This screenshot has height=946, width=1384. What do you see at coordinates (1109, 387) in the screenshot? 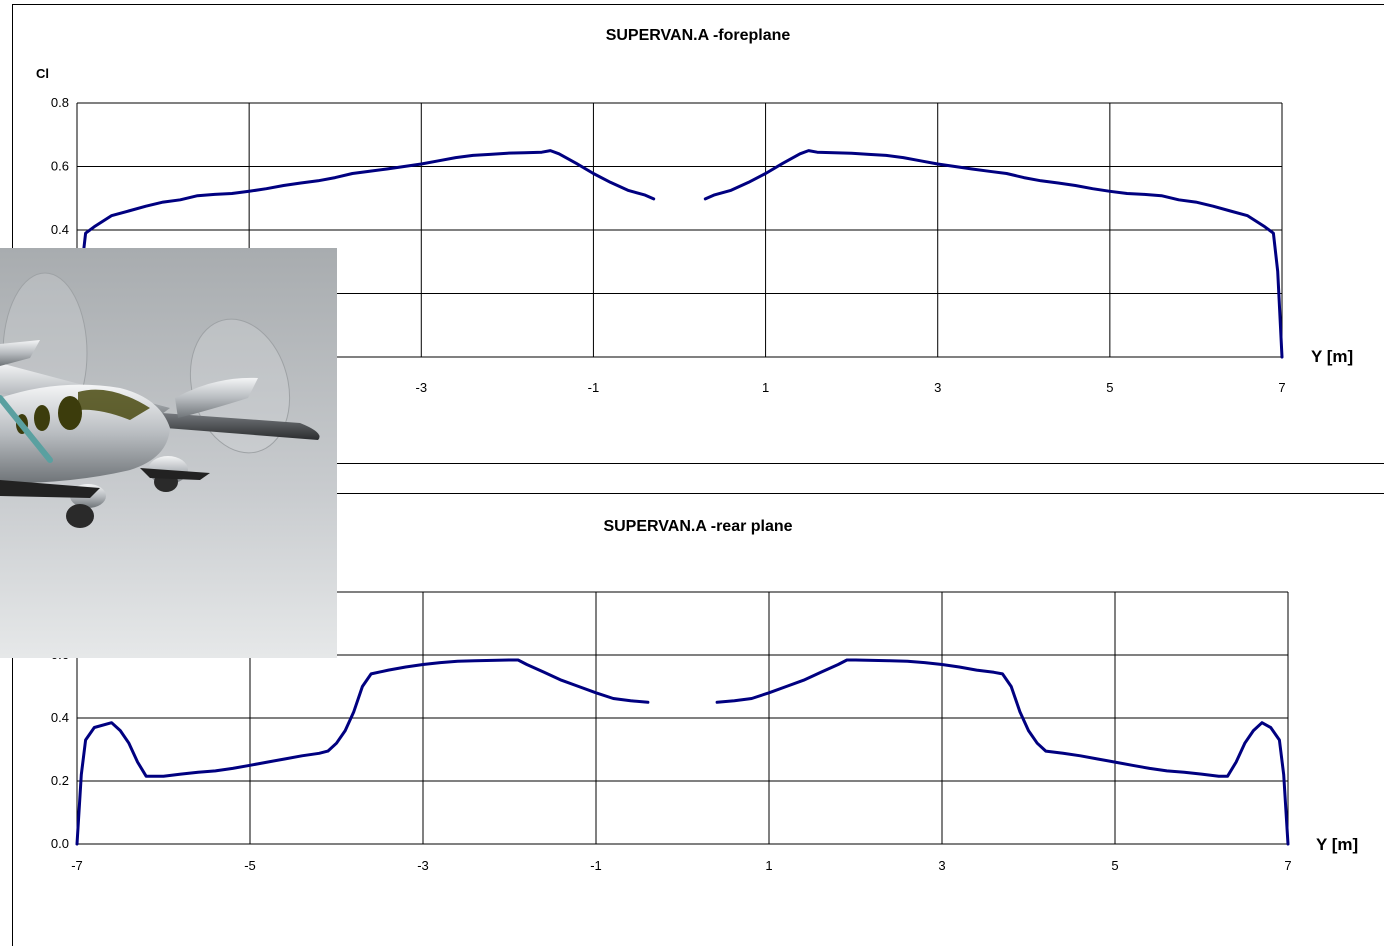
I see `foreplane-x-tick-label: 5` at bounding box center [1109, 387].